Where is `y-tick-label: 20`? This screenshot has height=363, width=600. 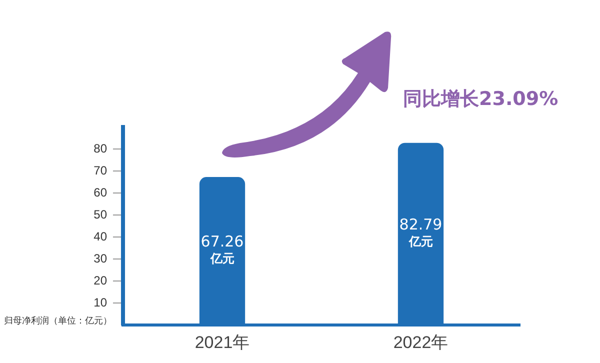 y-tick-label: 20 is located at coordinates (101, 280).